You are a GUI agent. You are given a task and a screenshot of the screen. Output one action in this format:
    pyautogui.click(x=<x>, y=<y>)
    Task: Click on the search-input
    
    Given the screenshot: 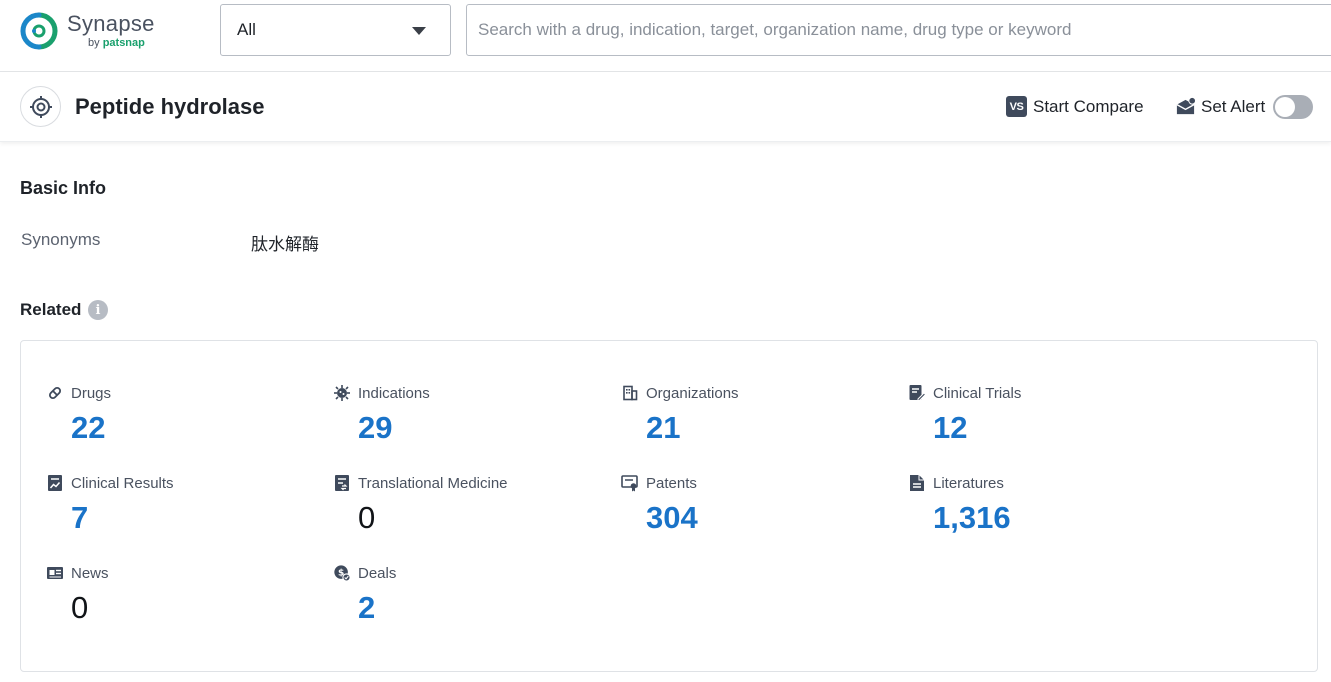 What is the action you would take?
    pyautogui.click(x=898, y=30)
    